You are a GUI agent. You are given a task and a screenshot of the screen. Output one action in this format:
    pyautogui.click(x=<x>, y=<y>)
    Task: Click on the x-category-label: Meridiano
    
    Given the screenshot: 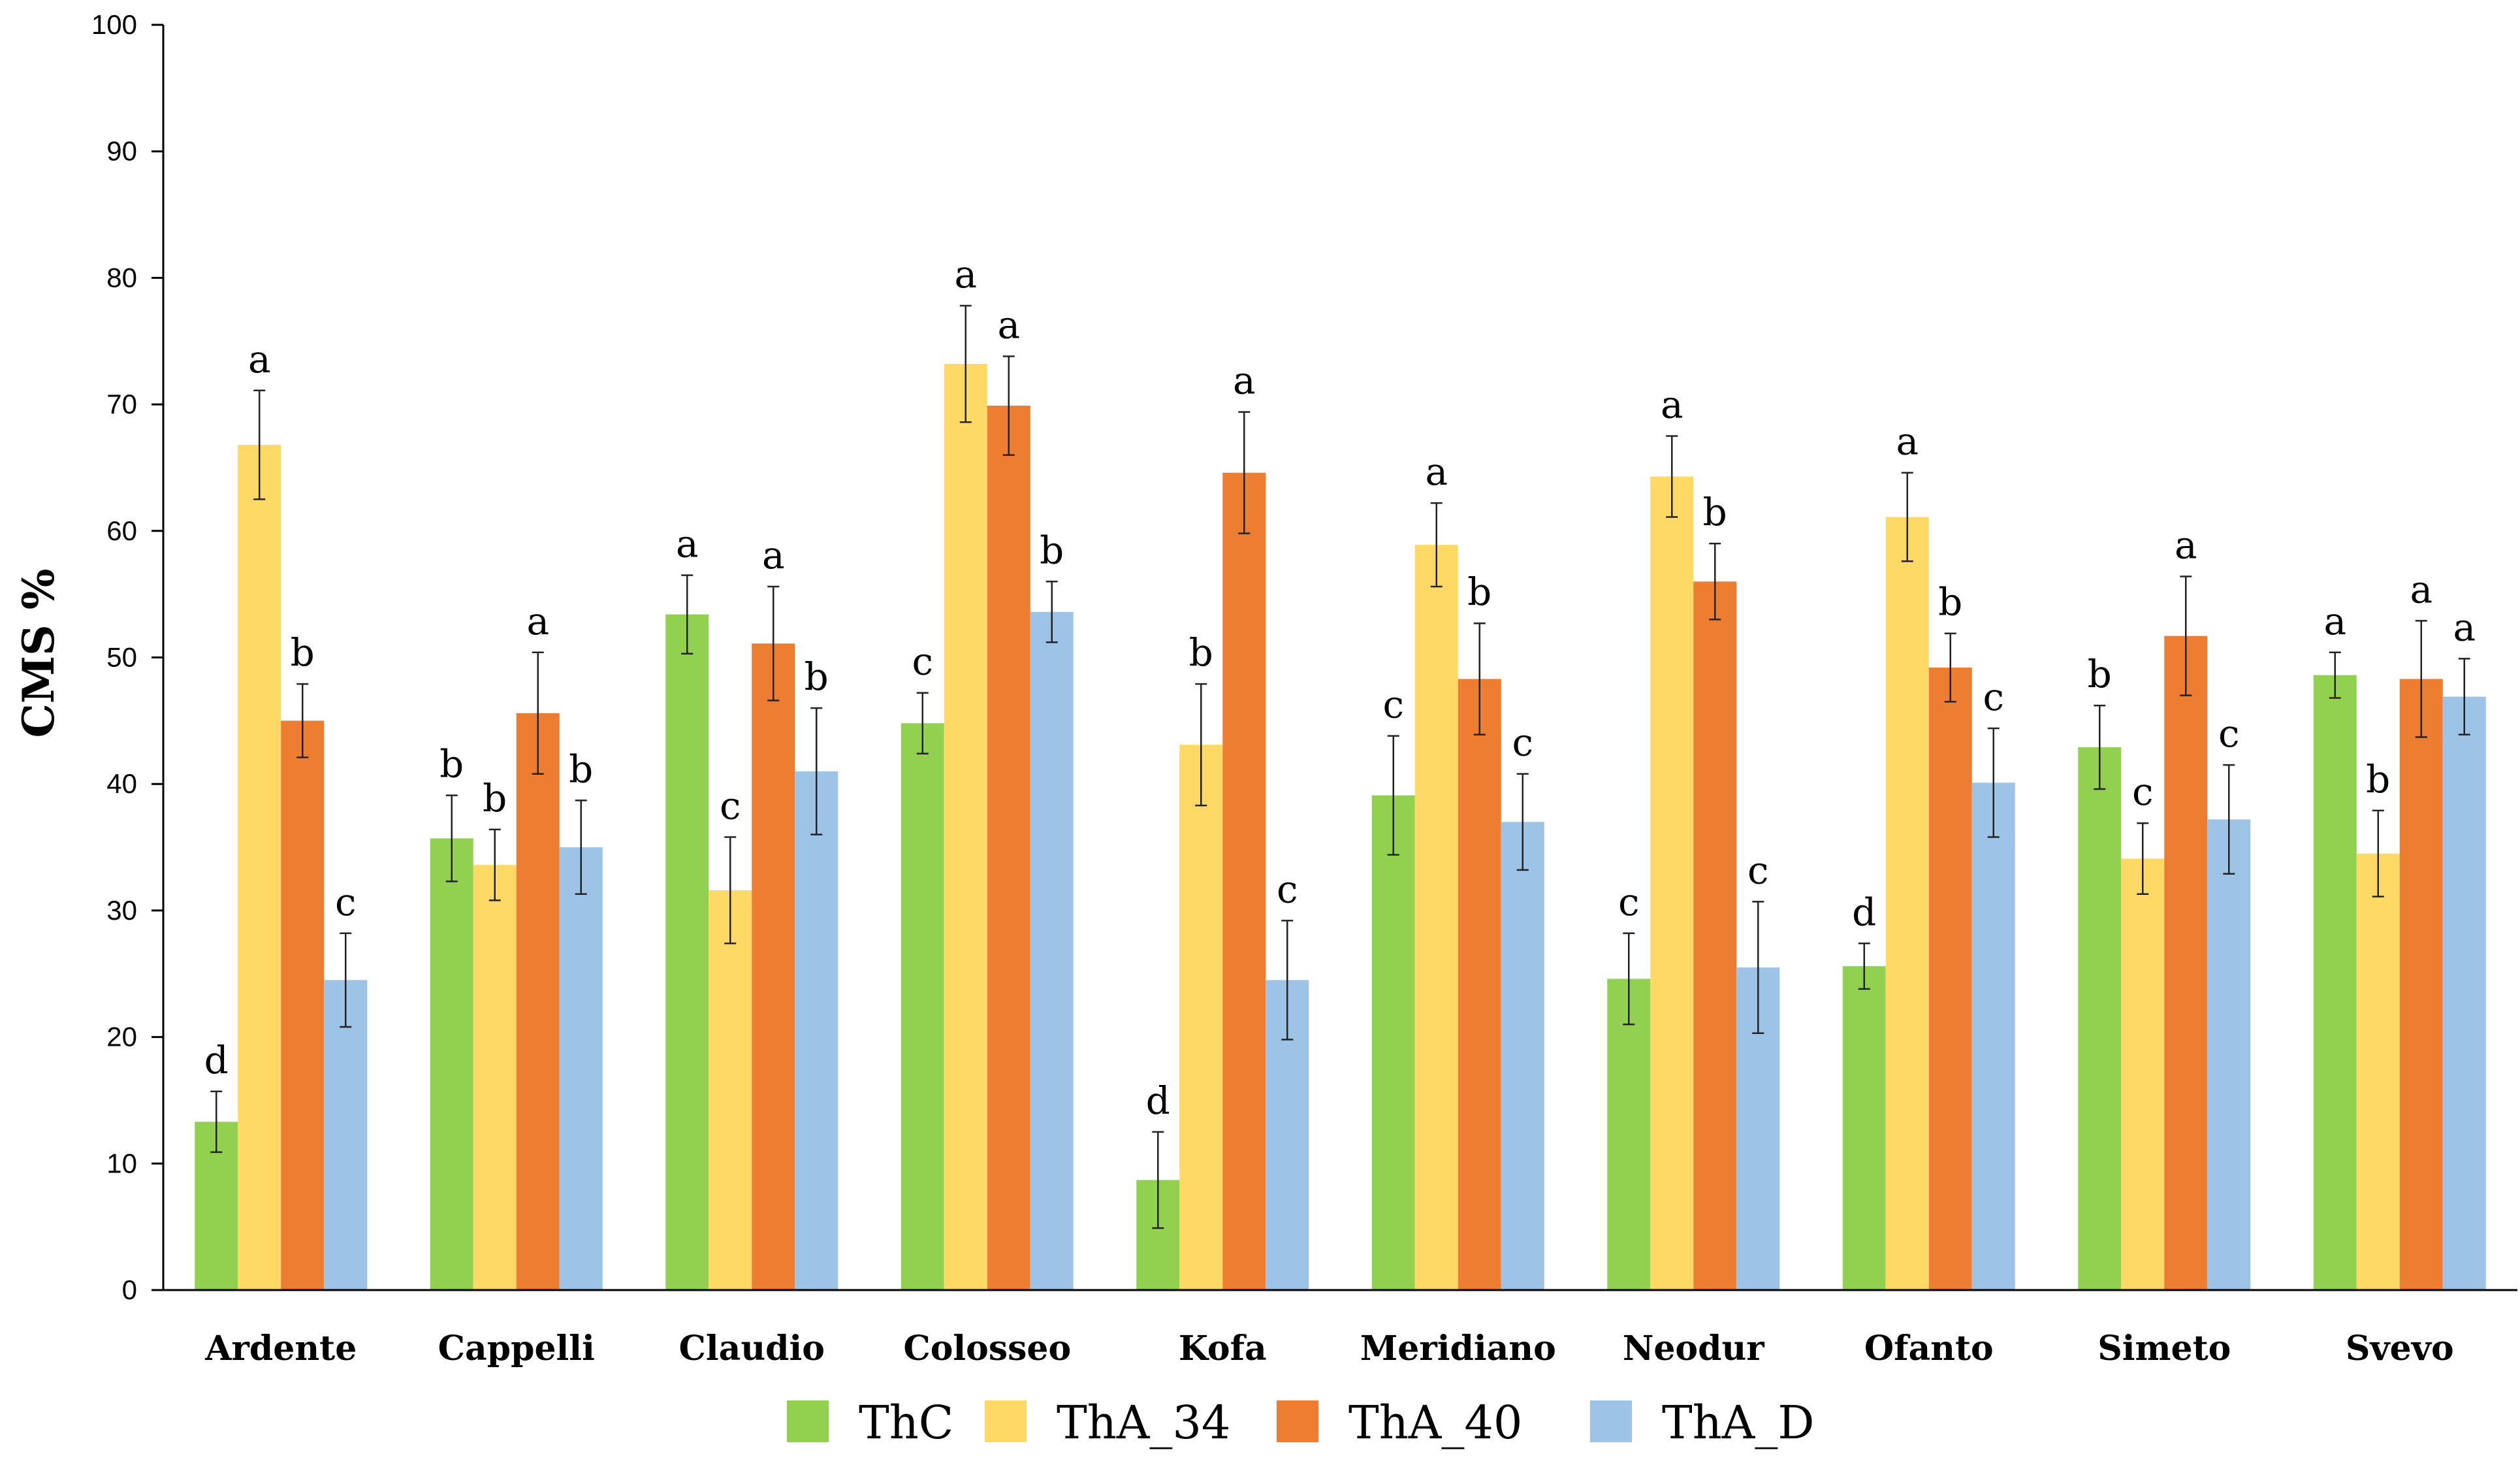 What is the action you would take?
    pyautogui.click(x=1458, y=1348)
    